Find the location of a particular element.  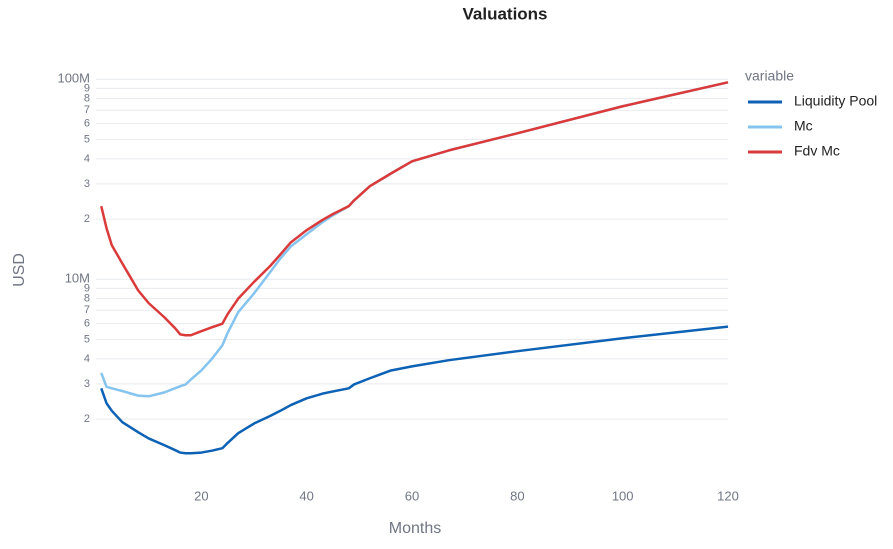

legend-title: variable is located at coordinates (769, 76).